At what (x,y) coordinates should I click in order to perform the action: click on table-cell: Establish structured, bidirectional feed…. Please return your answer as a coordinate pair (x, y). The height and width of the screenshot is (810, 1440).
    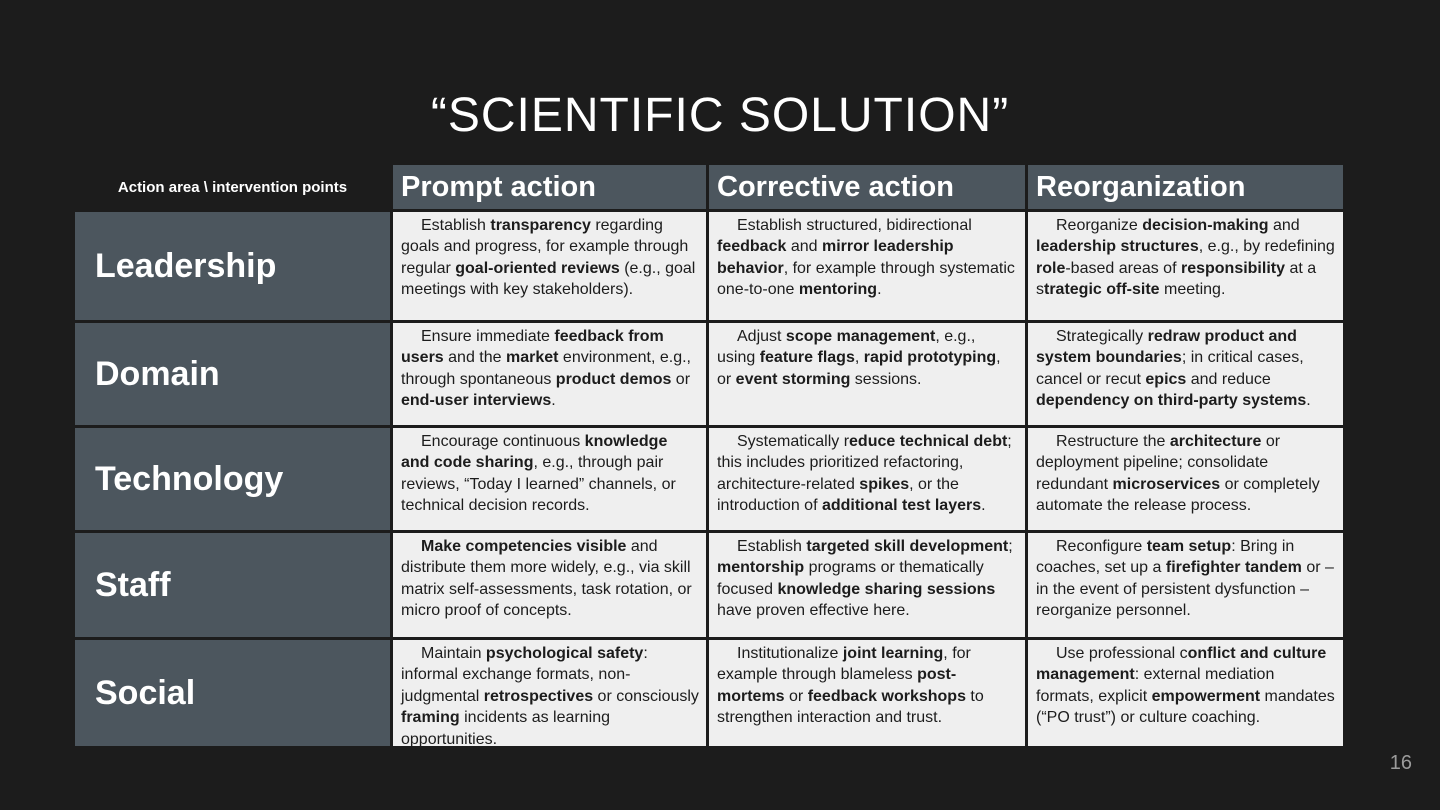
    Looking at the image, I should click on (867, 266).